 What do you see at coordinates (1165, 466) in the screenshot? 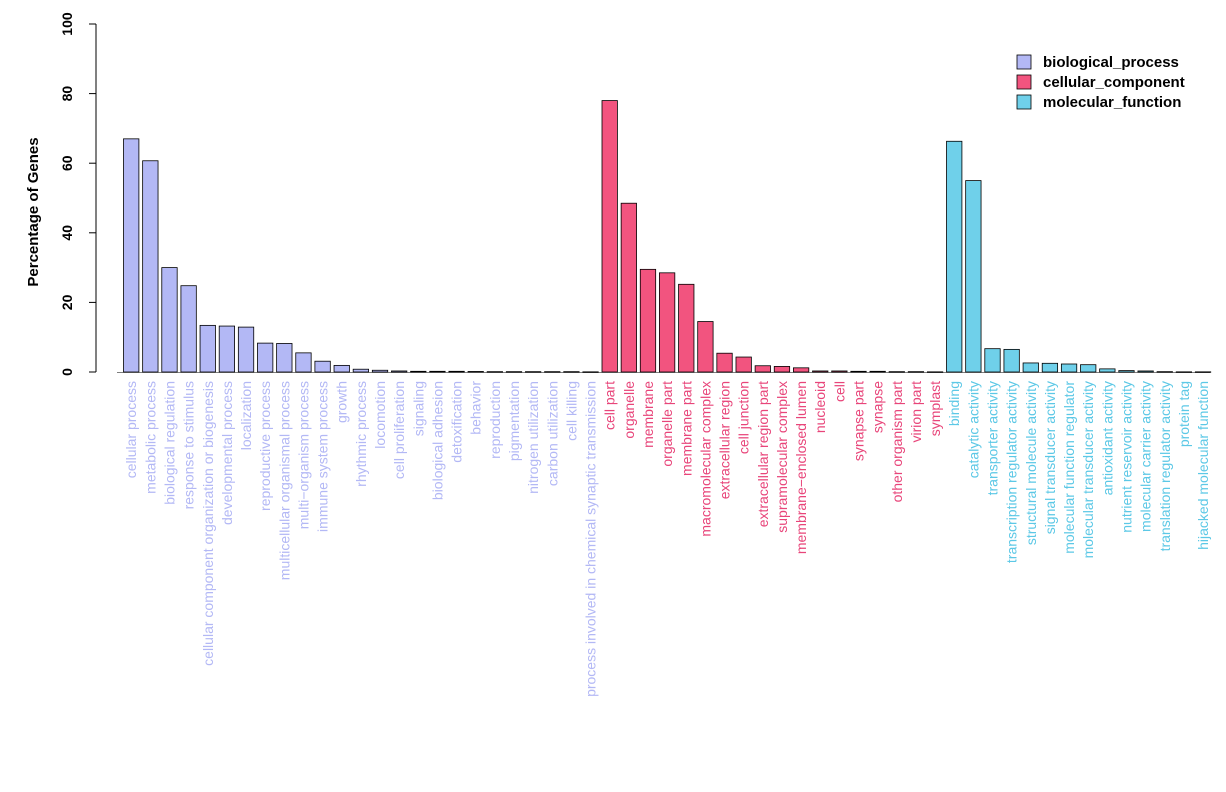
I see `category-label: translation regulator activity` at bounding box center [1165, 466].